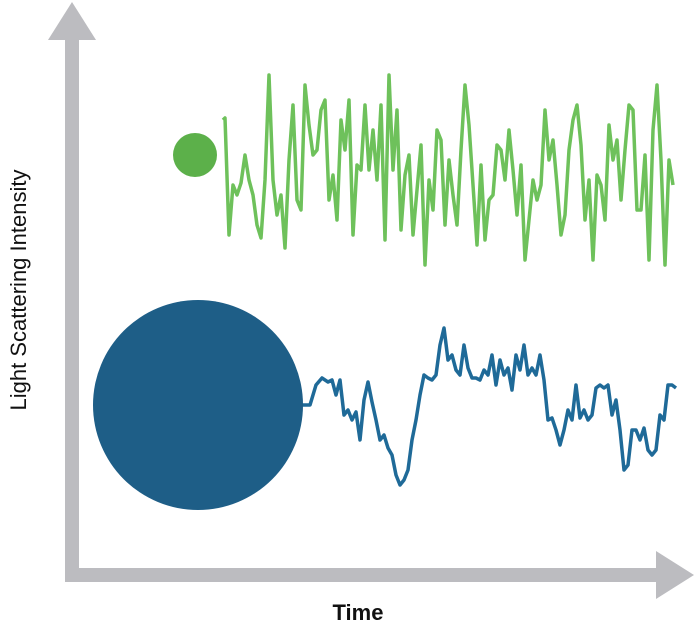 Image resolution: width=696 pixels, height=634 pixels. I want to click on large-particle-signal, so click(489, 406).